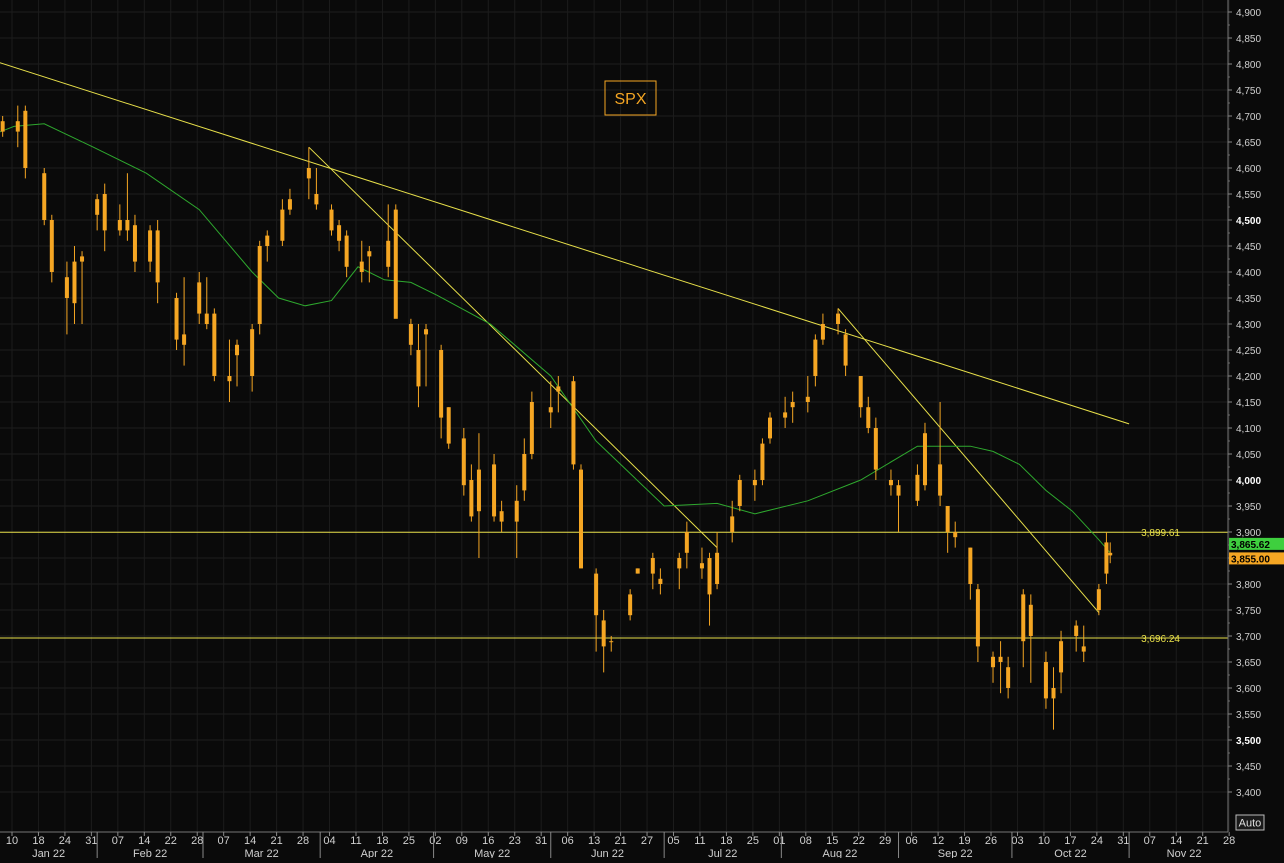 The width and height of the screenshot is (1284, 863). Describe the element at coordinates (1248, 169) in the screenshot. I see `y-tick-label: 4,600` at that location.